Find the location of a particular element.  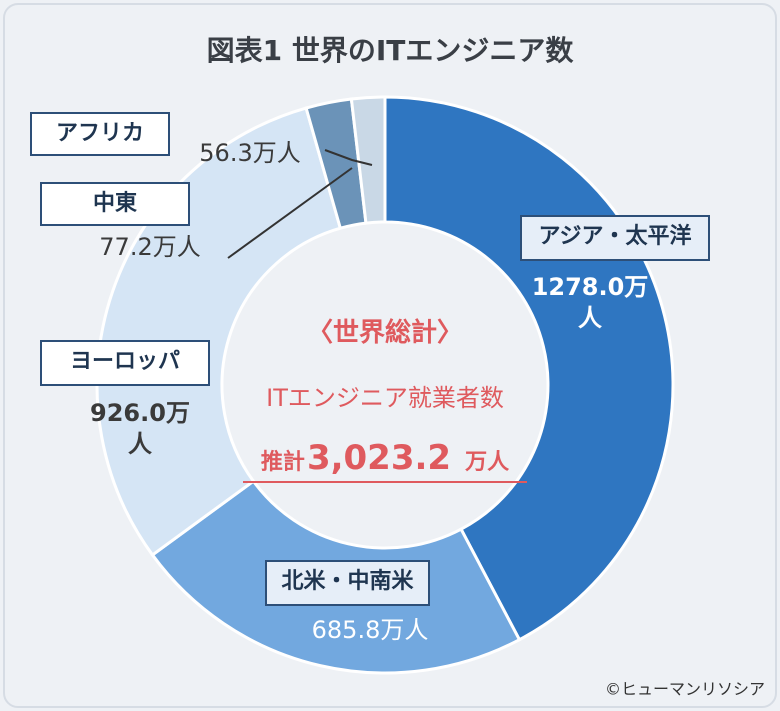

total-value: 3,023.2 is located at coordinates (379, 458).